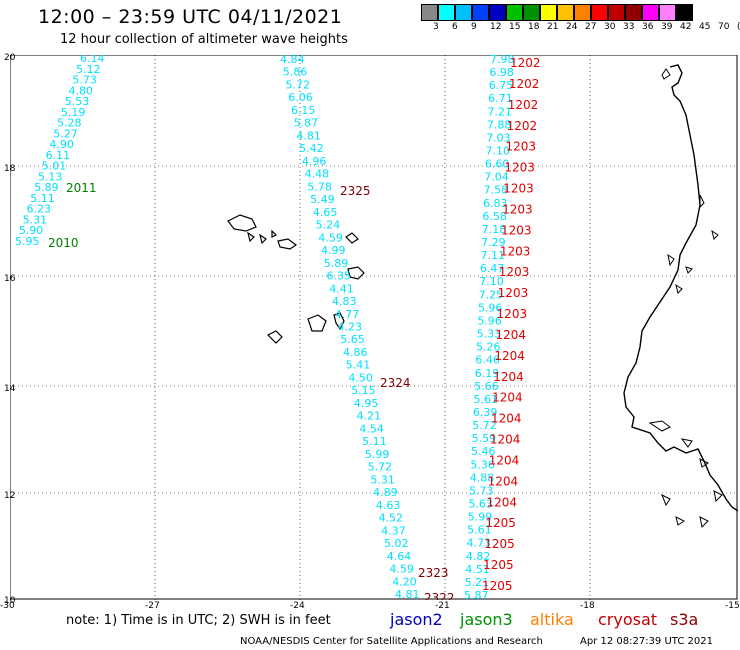 The image size is (740, 650). I want to click on wave-height-label: 4.48, so click(317, 174).